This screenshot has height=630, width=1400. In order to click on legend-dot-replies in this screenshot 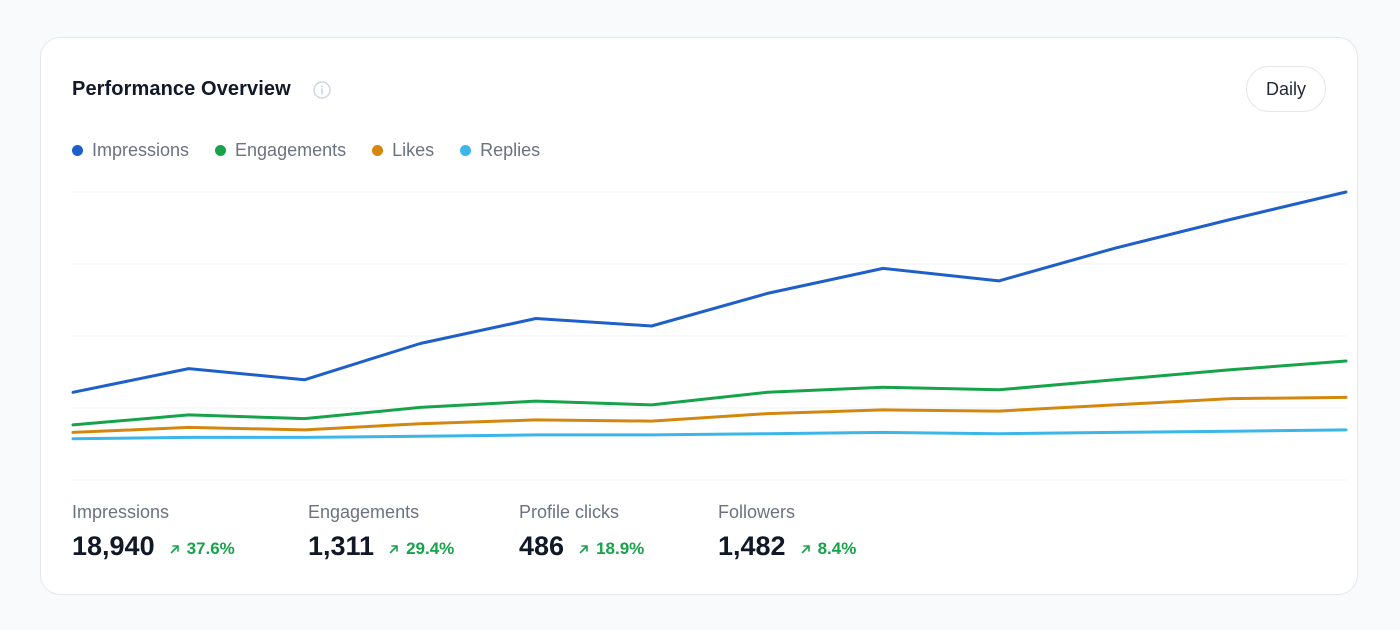, I will do `click(466, 150)`.